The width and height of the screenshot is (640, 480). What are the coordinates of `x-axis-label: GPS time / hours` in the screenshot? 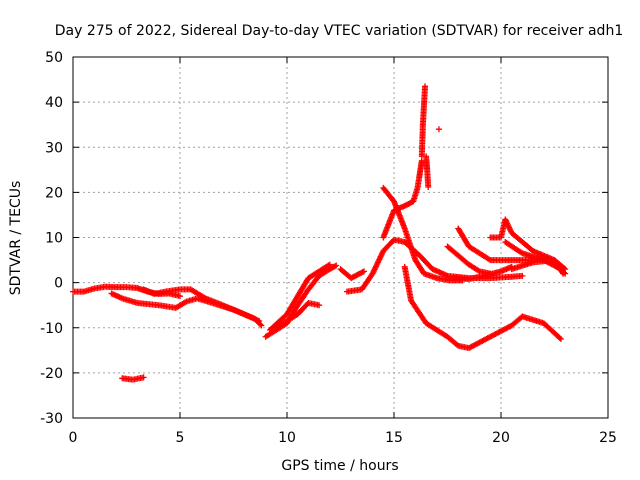 It's located at (339, 466).